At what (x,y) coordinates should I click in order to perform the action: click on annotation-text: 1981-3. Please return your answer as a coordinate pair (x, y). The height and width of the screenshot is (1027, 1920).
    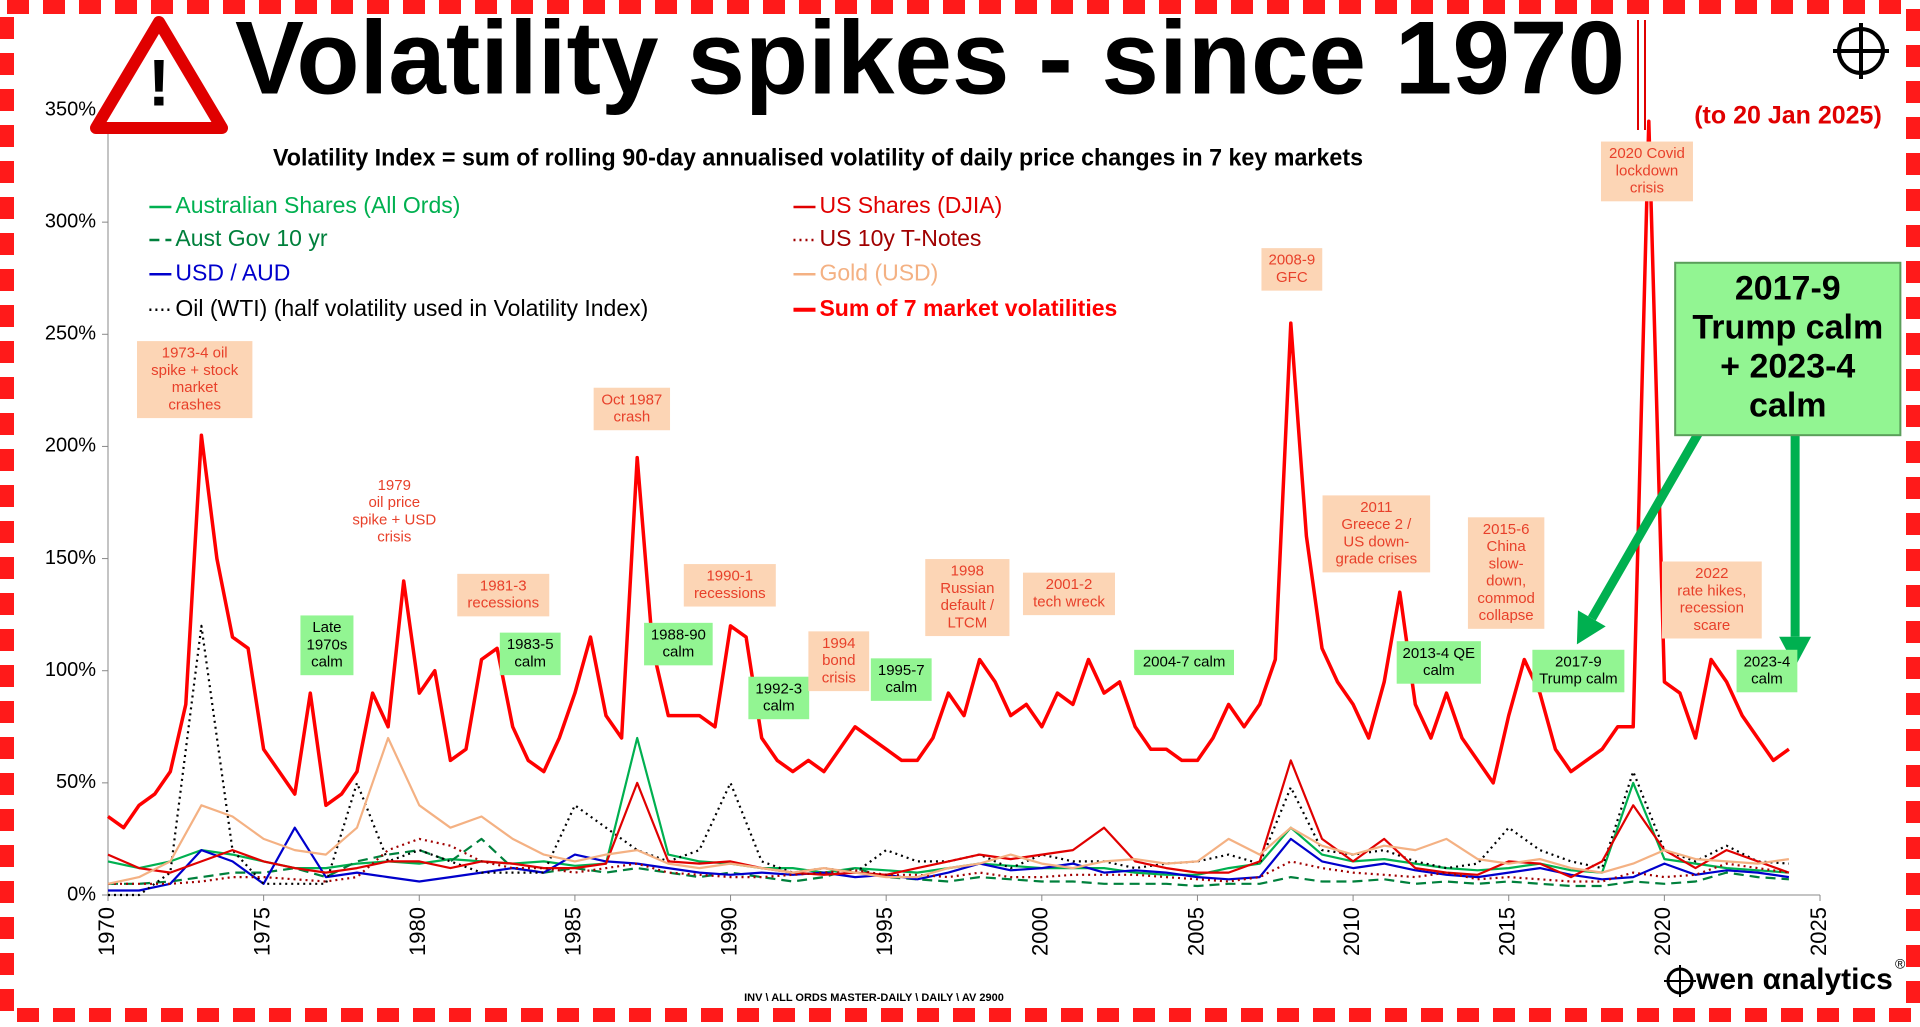
    Looking at the image, I should click on (503, 585).